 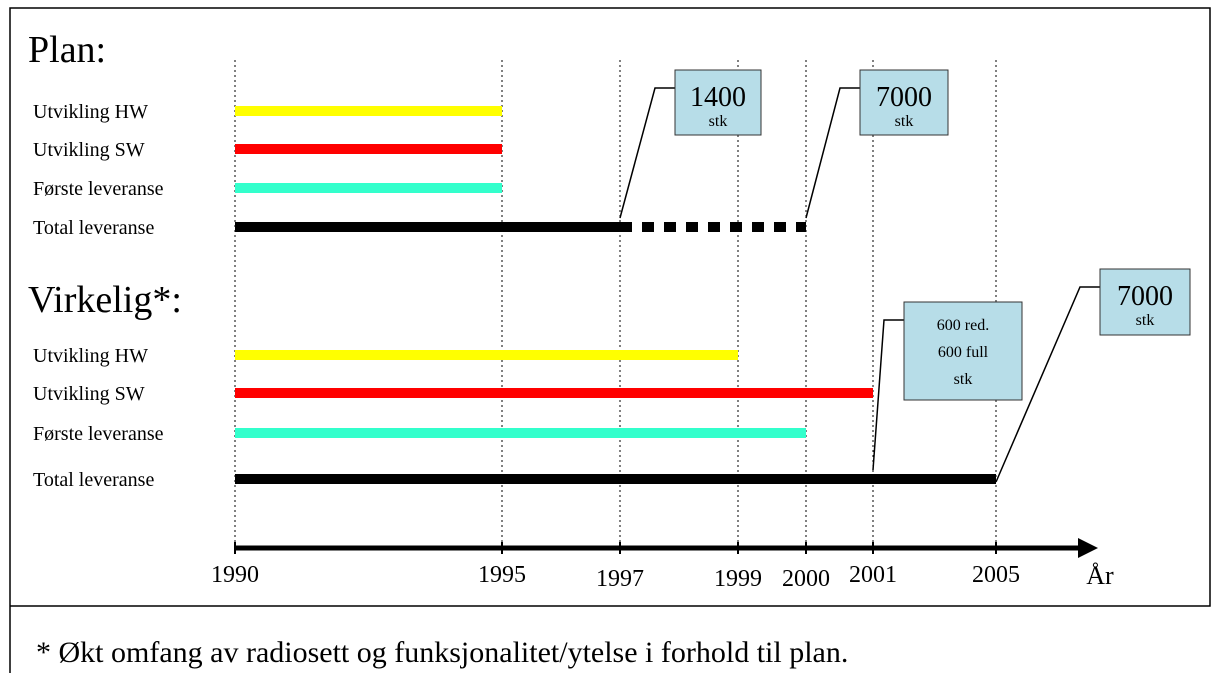 I want to click on axis-unit: År, so click(x=1100, y=575).